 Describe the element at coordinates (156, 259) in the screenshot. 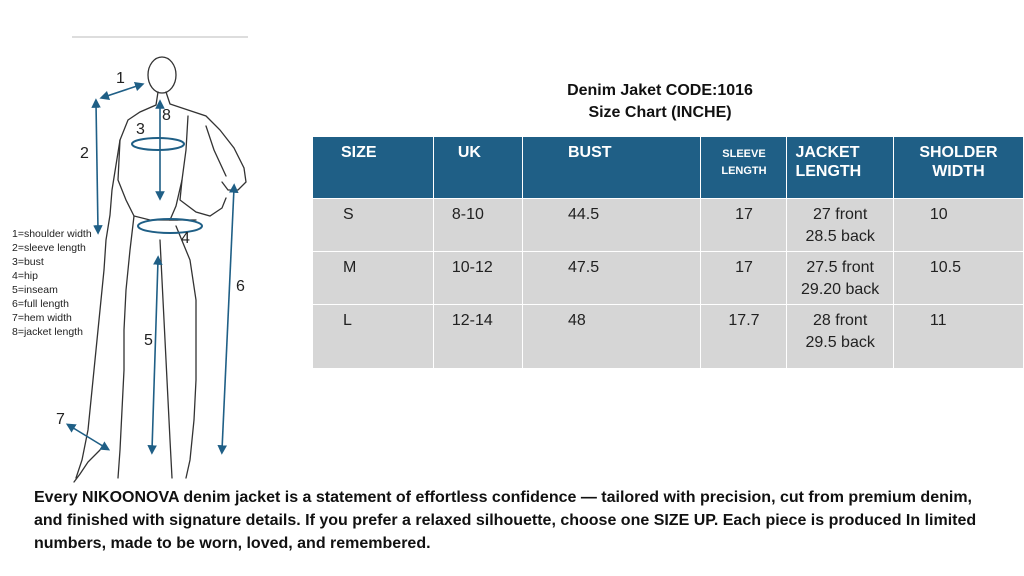

I see `body-figure-illustration` at that location.